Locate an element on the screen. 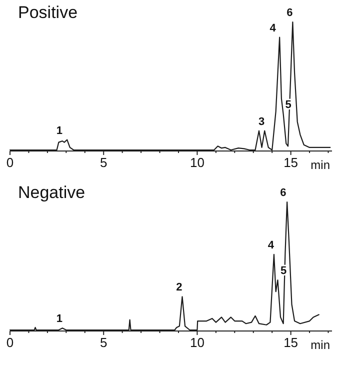 The width and height of the screenshot is (347, 372). annotation: 3 is located at coordinates (261, 122).